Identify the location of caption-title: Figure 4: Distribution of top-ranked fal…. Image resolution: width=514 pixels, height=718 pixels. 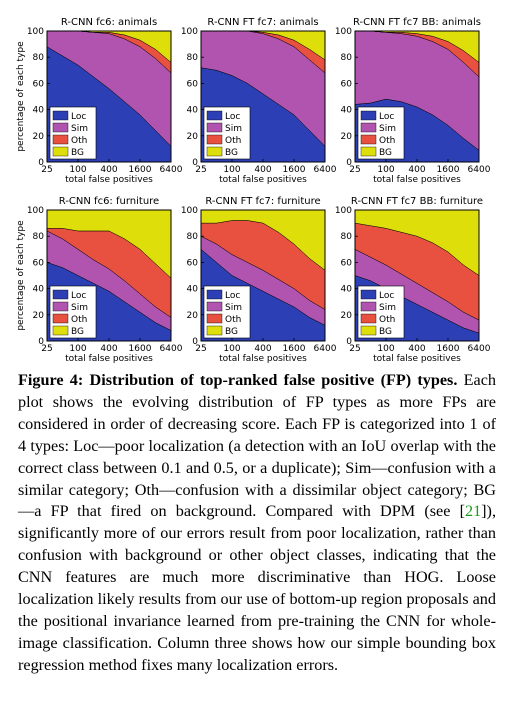
(238, 380).